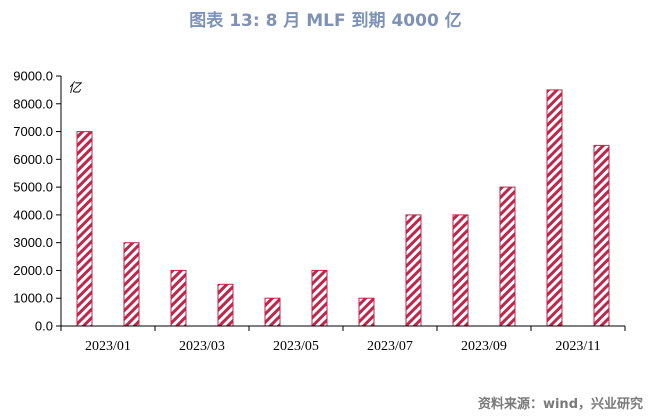  What do you see at coordinates (84, 229) in the screenshot?
I see `bar-2023/01` at bounding box center [84, 229].